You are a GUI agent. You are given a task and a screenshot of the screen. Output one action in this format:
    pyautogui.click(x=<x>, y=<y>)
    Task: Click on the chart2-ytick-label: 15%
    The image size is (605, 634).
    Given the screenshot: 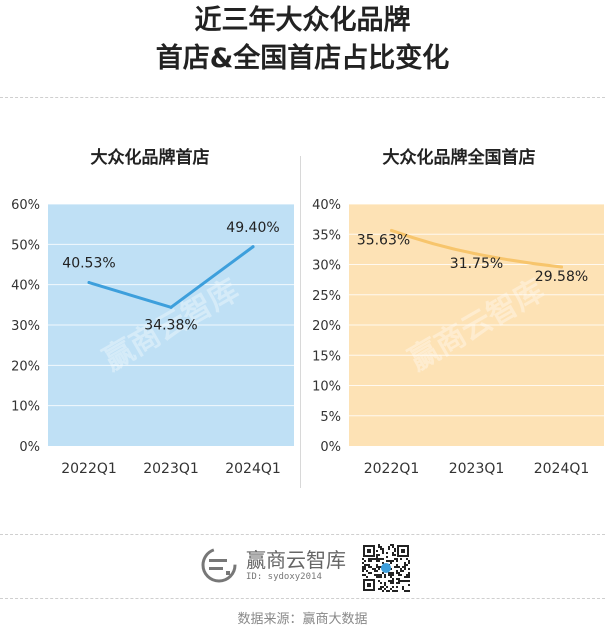 What is the action you would take?
    pyautogui.click(x=326, y=356)
    